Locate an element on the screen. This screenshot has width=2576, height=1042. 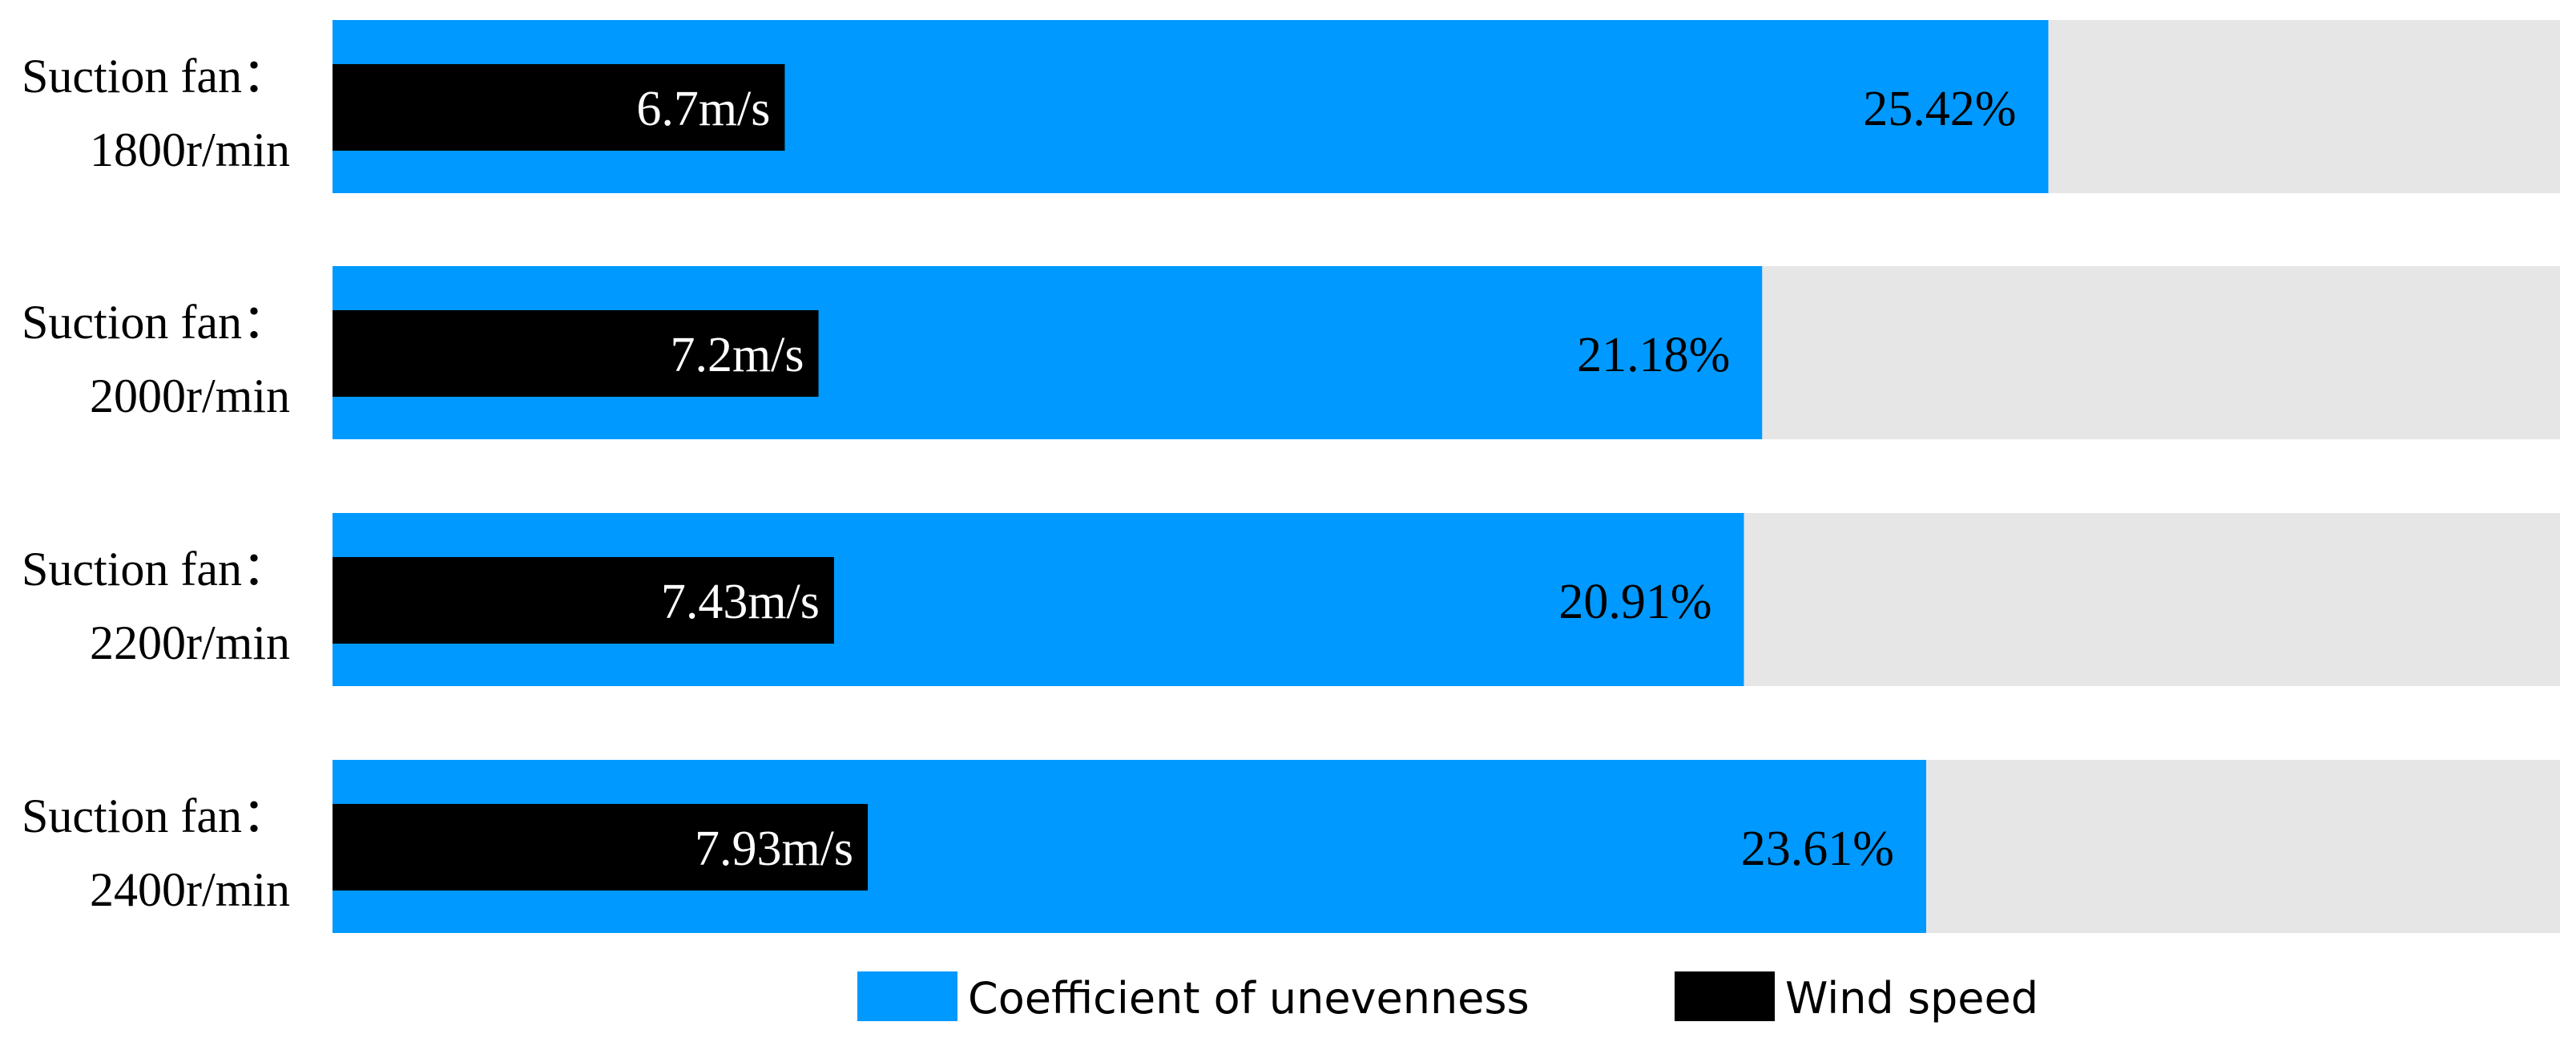
data-label-wind-speed-1: 7.2m/s is located at coordinates (737, 355).